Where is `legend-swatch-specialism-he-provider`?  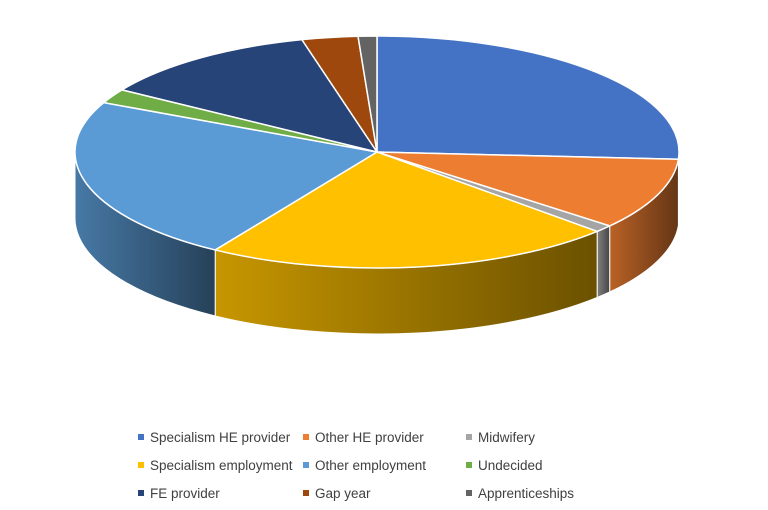
legend-swatch-specialism-he-provider is located at coordinates (141, 437).